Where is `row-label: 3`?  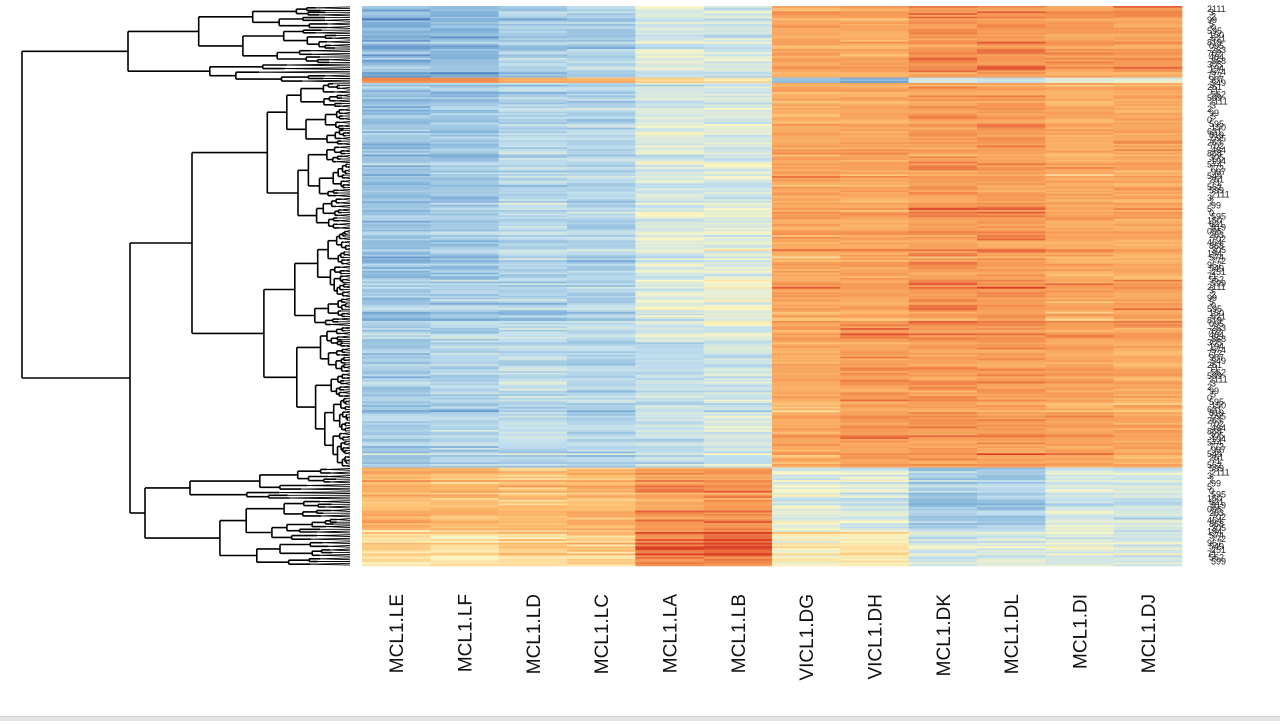 row-label: 3 is located at coordinates (1213, 105).